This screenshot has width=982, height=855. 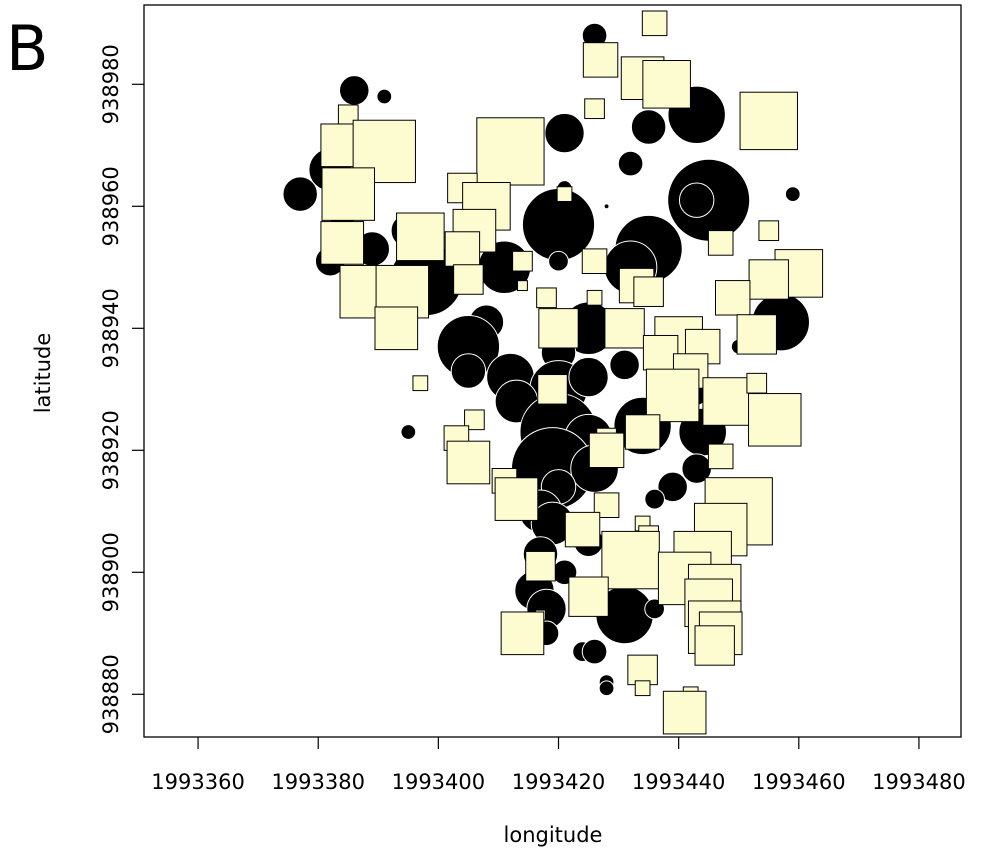 What do you see at coordinates (318, 782) in the screenshot?
I see `x-tick-label: 1993380` at bounding box center [318, 782].